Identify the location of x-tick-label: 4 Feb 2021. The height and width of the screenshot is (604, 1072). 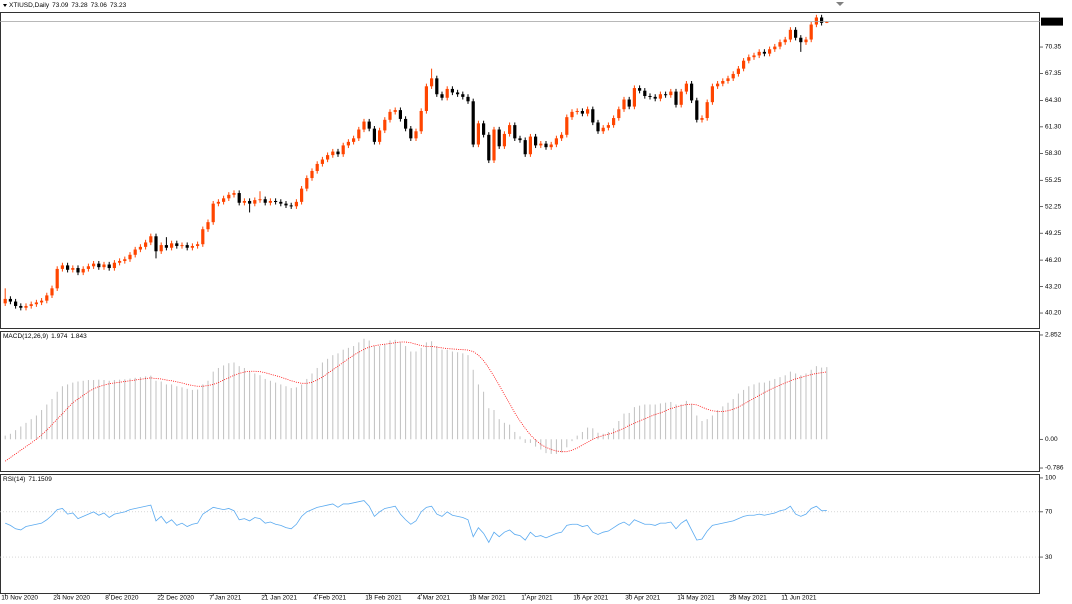
(329, 598).